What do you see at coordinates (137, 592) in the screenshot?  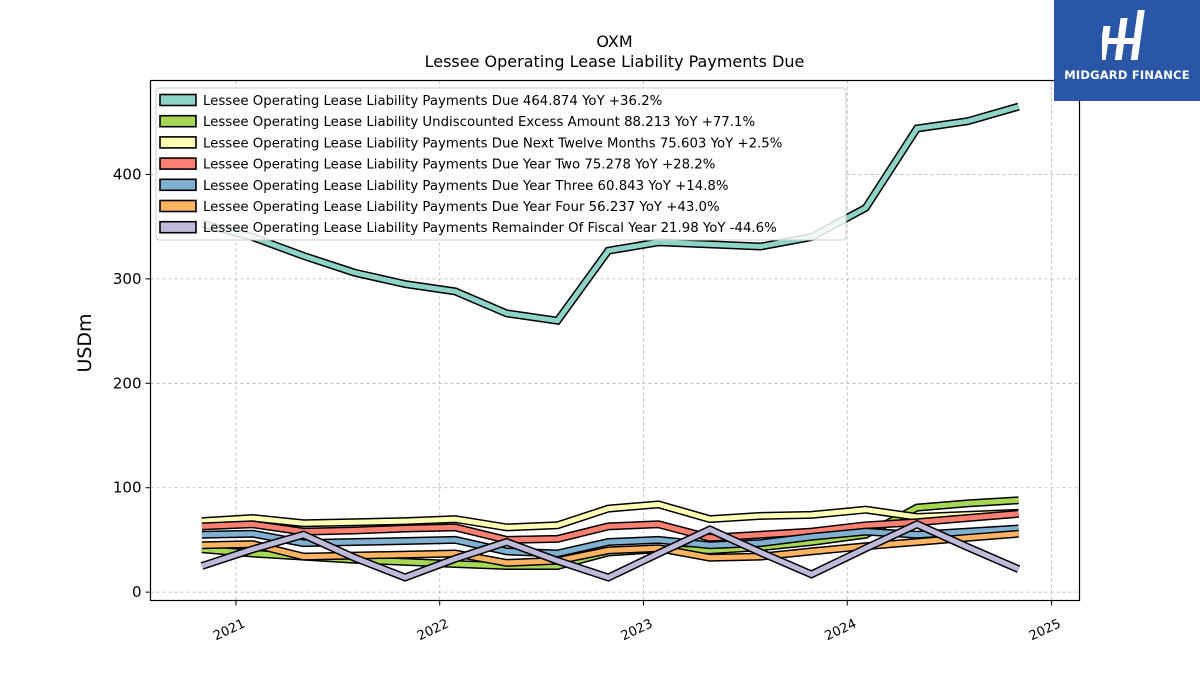 I see `y-tick-label: 0` at bounding box center [137, 592].